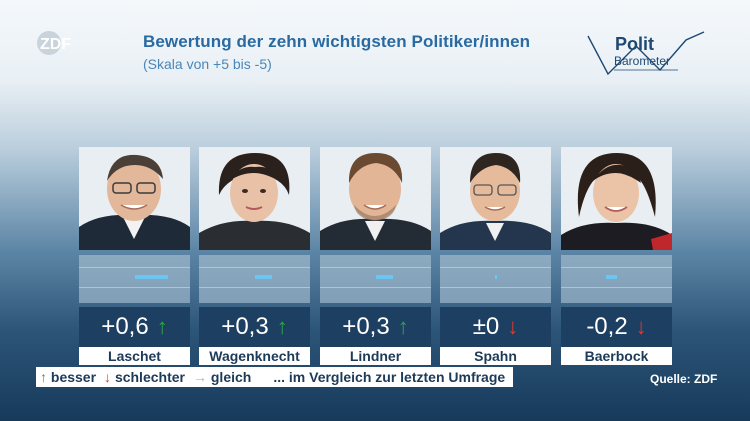  I want to click on politician-card-baerbock: -0,2 ↓ Baerbock, so click(616, 256).